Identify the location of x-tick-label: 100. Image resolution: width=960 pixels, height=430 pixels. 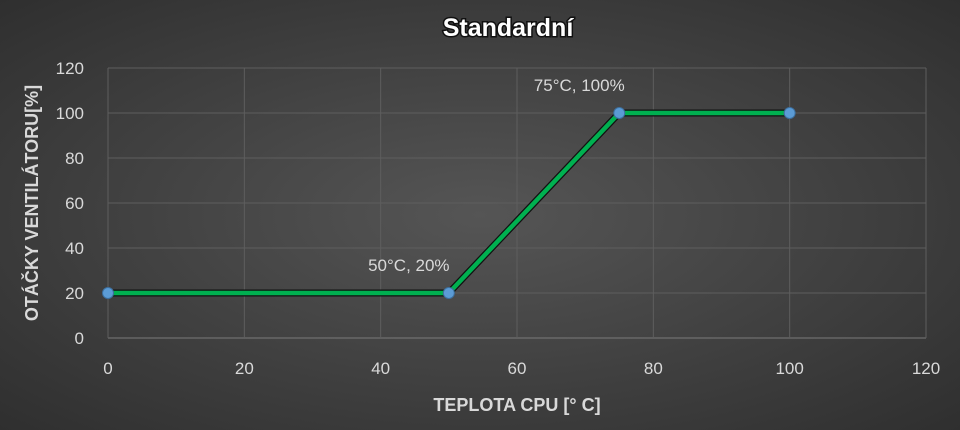
(789, 368).